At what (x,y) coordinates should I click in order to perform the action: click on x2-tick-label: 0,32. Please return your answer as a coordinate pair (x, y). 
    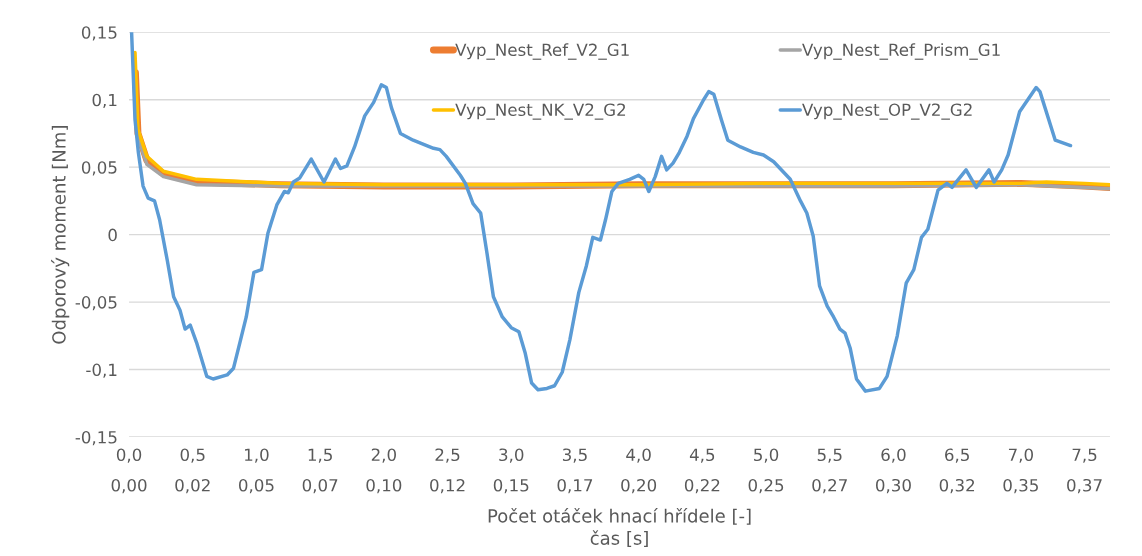
    Looking at the image, I should click on (957, 486).